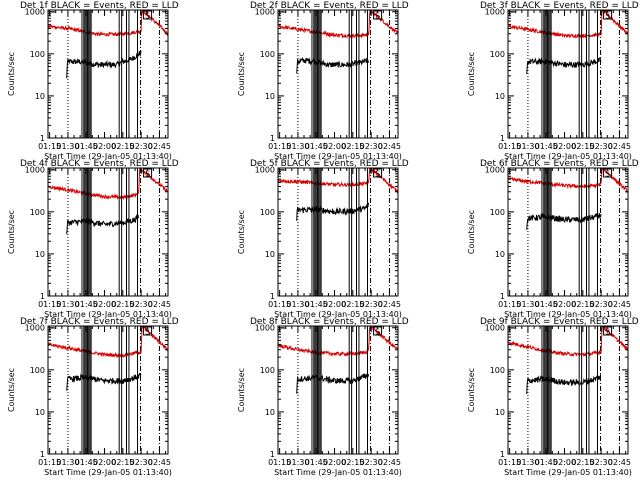  I want to click on panel-title: Det 7f BLACK = Events, RED = LLD, so click(99, 322).